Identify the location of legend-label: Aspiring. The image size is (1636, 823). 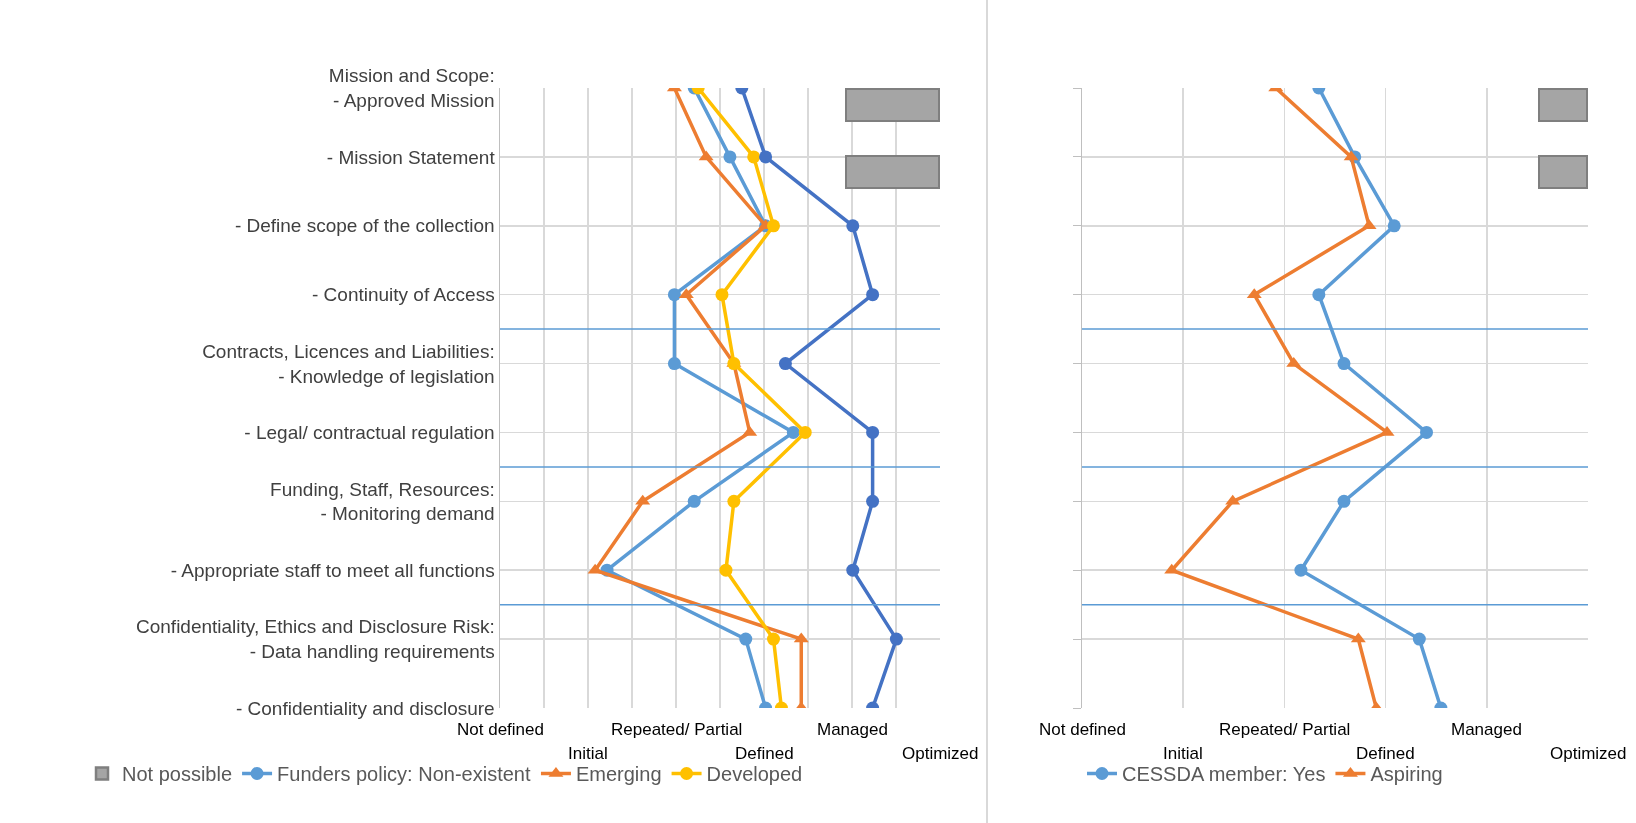
(1406, 774).